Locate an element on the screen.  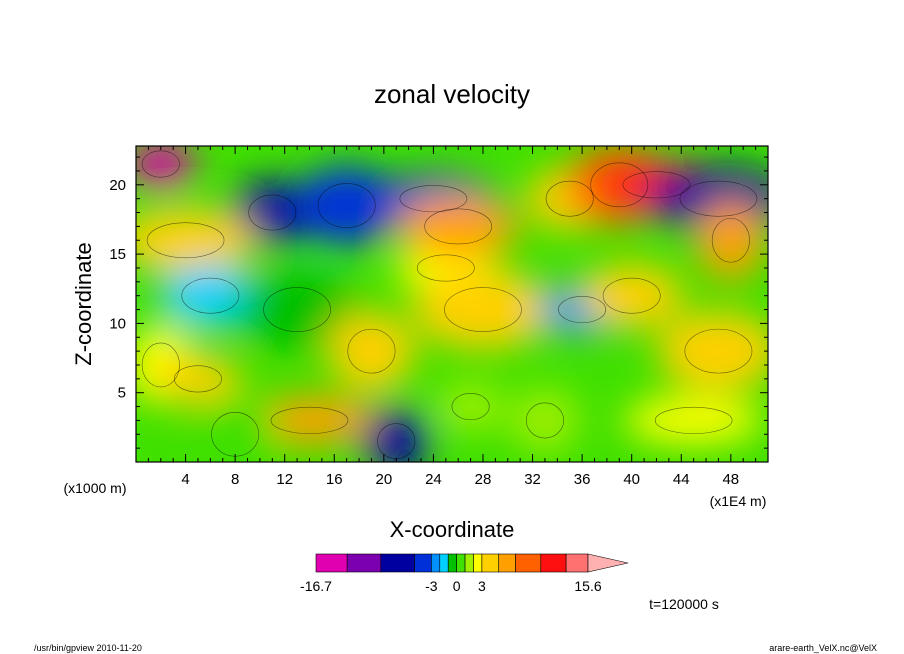
colorbar is located at coordinates (472, 563).